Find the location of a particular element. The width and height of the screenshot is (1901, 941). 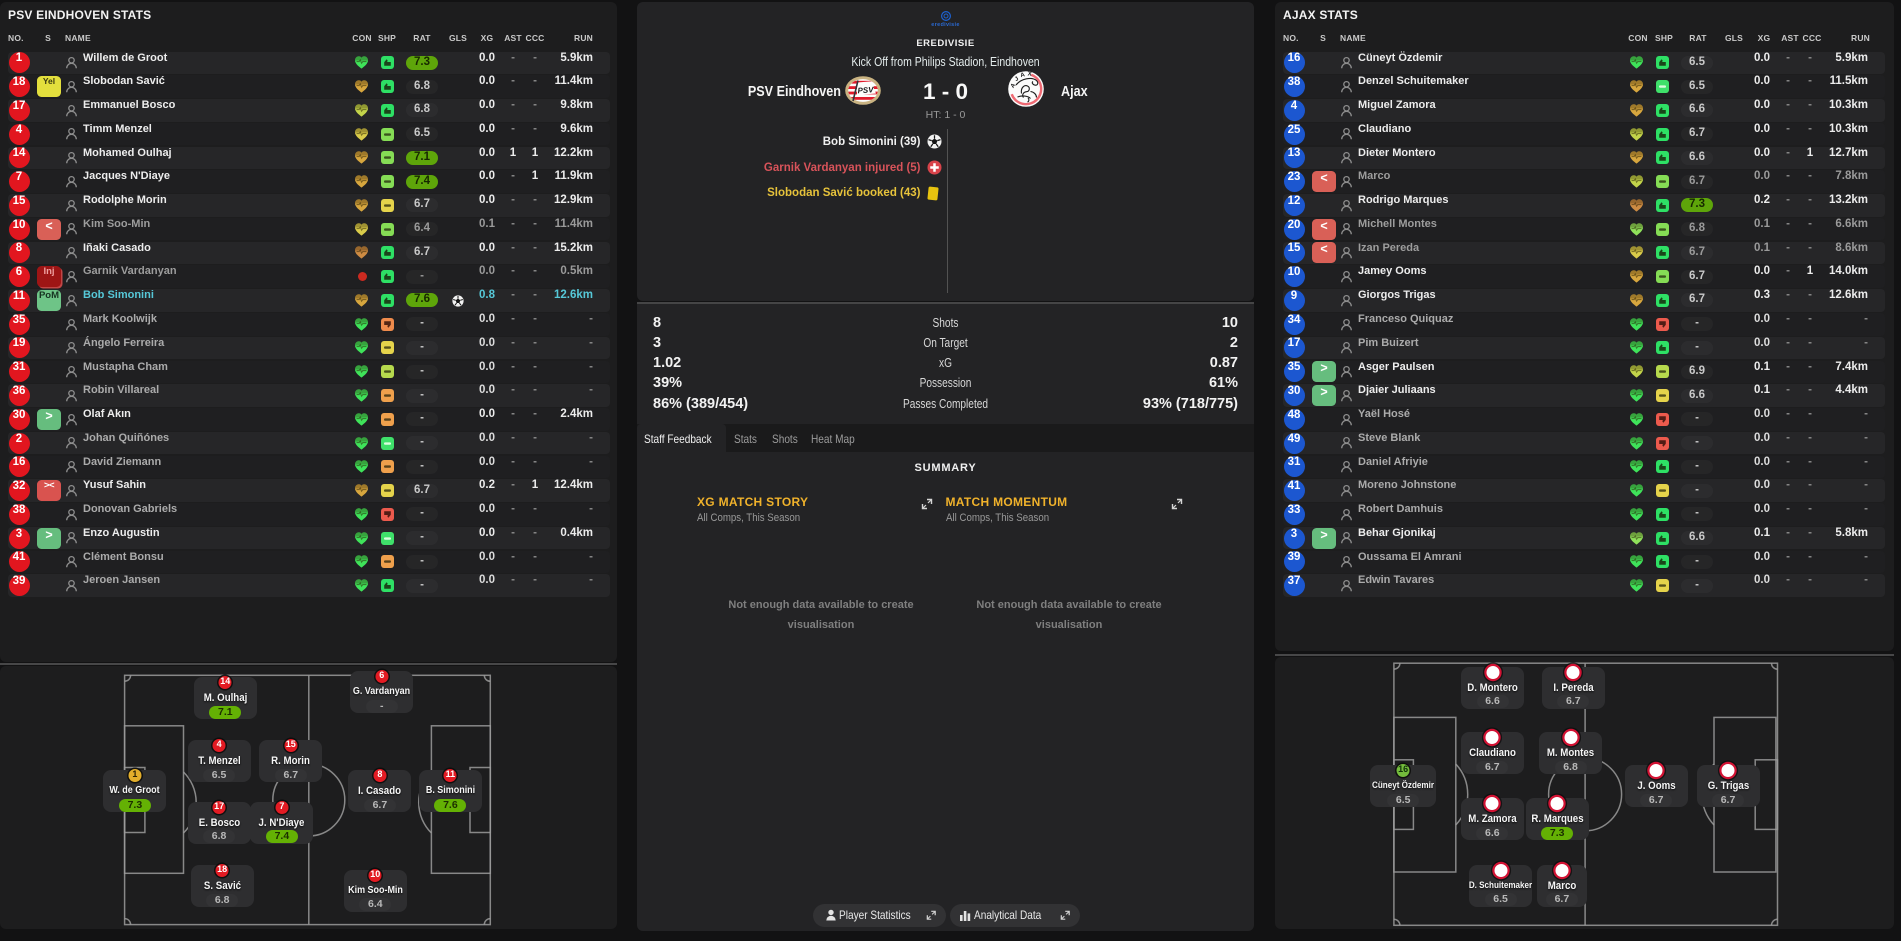

svg-text: PSV is located at coordinates (865, 90).